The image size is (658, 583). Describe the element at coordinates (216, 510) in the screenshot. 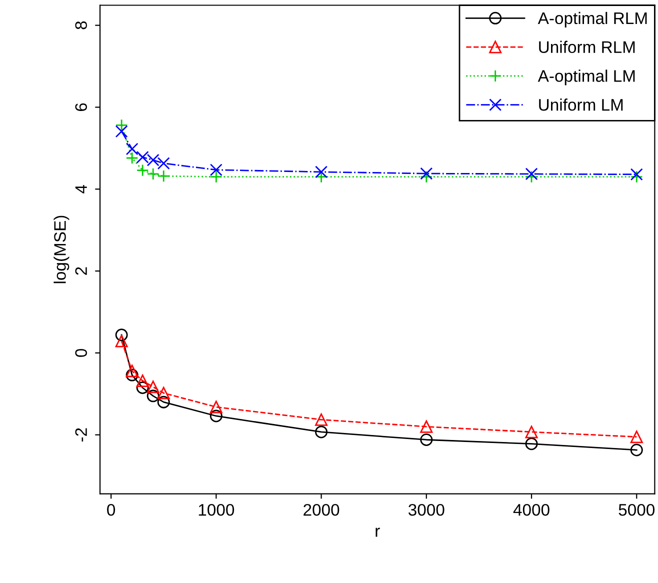

I see `x-tick-label: 1000` at that location.